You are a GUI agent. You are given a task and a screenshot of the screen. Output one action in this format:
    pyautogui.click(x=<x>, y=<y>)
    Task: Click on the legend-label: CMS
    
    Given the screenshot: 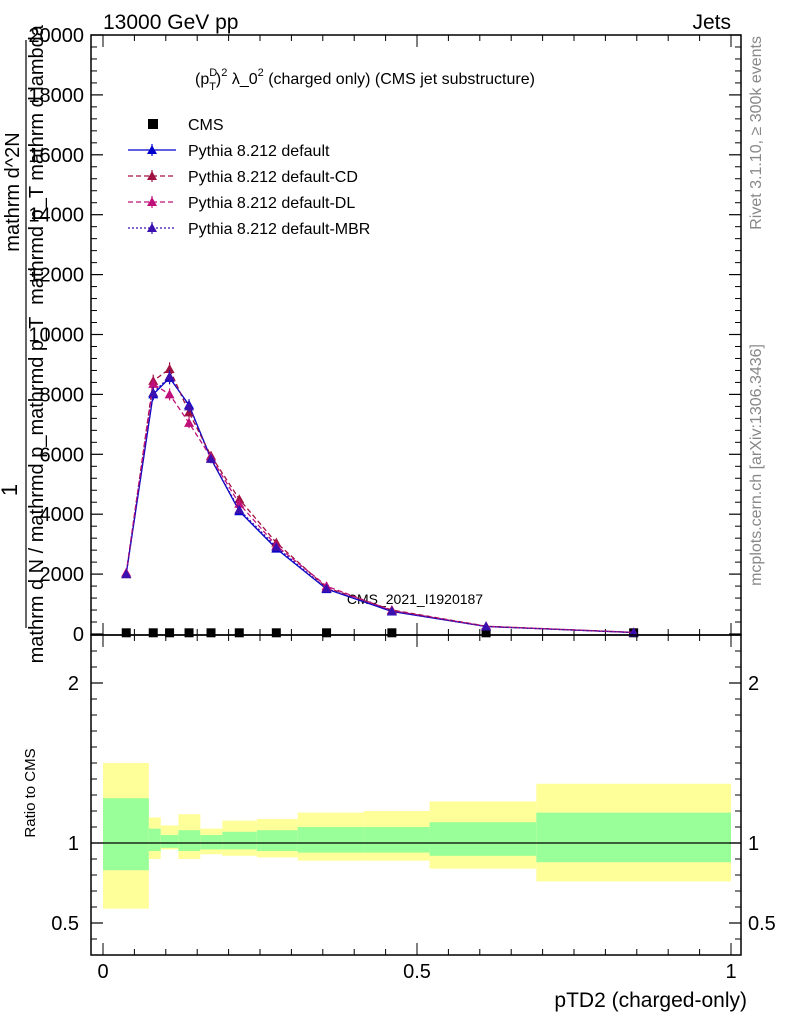 What is the action you would take?
    pyautogui.click(x=206, y=125)
    